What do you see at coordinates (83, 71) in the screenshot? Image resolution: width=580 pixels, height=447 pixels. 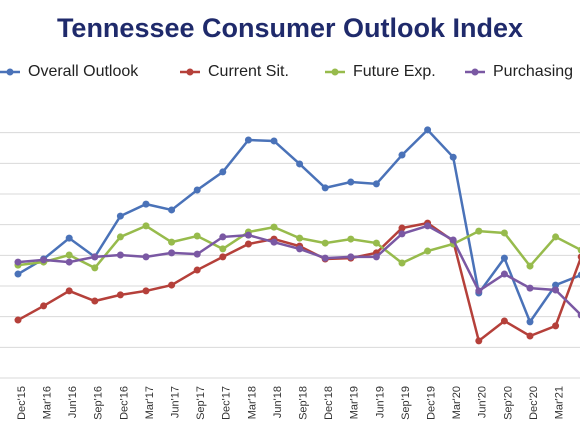 I see `legend-label: Overall Outlook` at bounding box center [83, 71].